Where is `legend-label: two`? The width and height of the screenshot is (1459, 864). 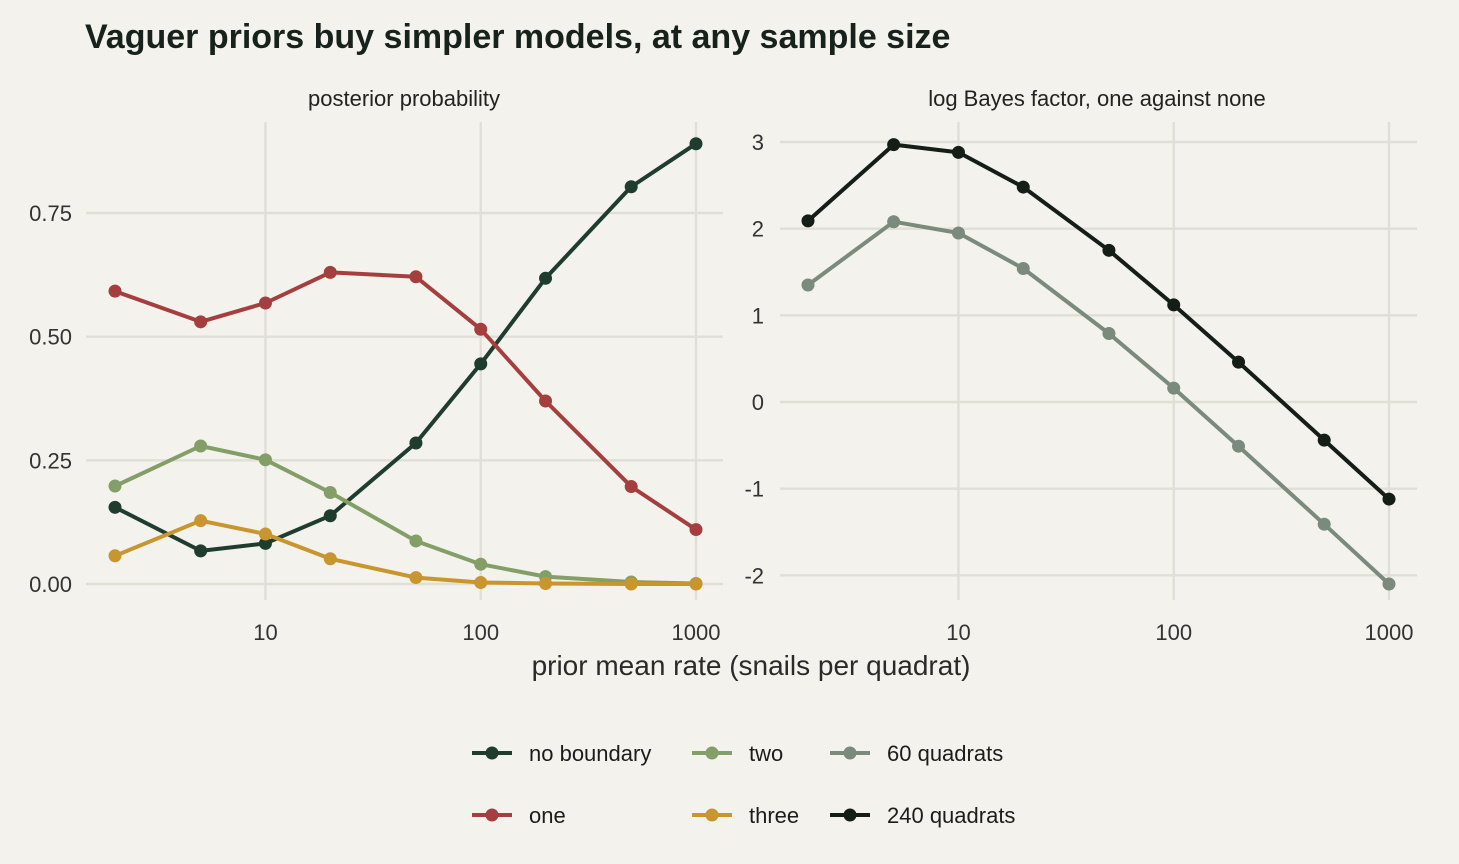 legend-label: two is located at coordinates (766, 753).